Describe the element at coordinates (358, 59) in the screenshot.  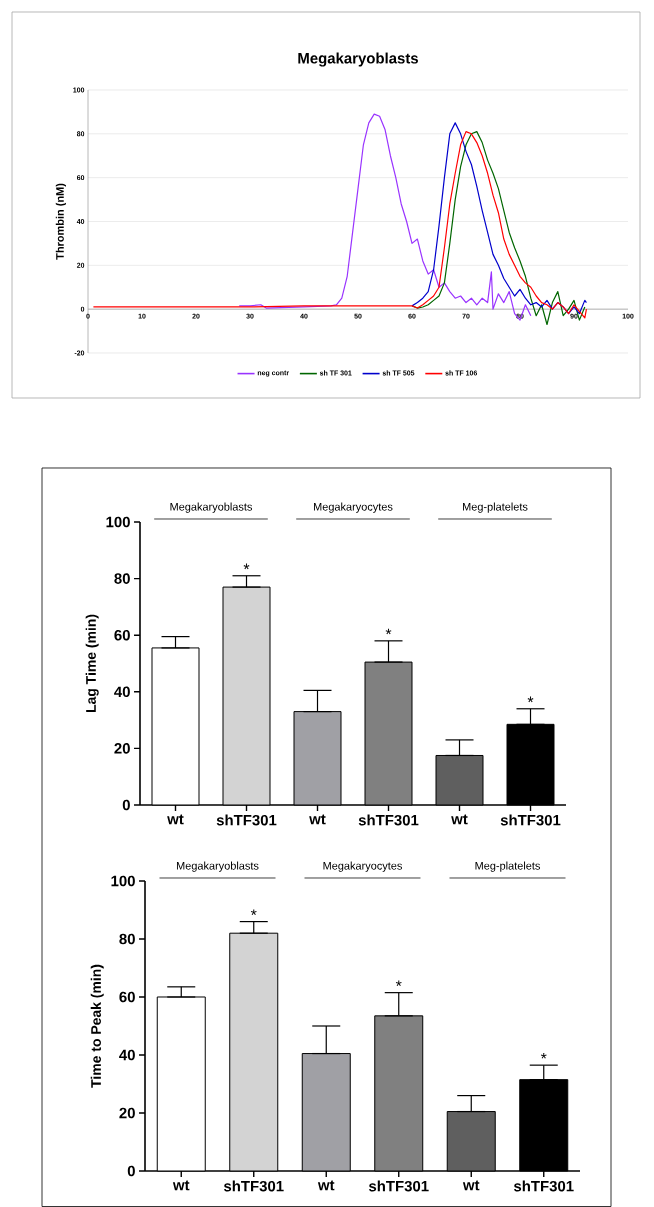
I see `chart-title: Megakaryoblasts` at that location.